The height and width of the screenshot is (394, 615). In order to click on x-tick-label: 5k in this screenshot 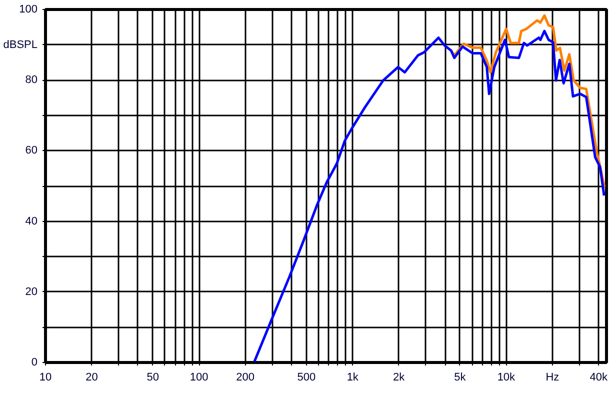, I will do `click(460, 378)`.